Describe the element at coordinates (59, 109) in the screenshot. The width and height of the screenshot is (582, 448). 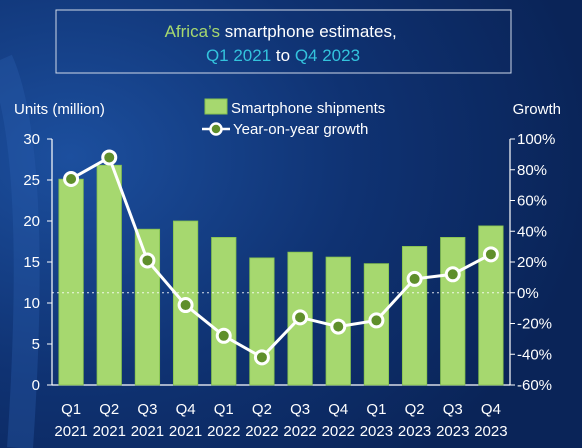
I see `y-axis-left-title: Units (million)` at that location.